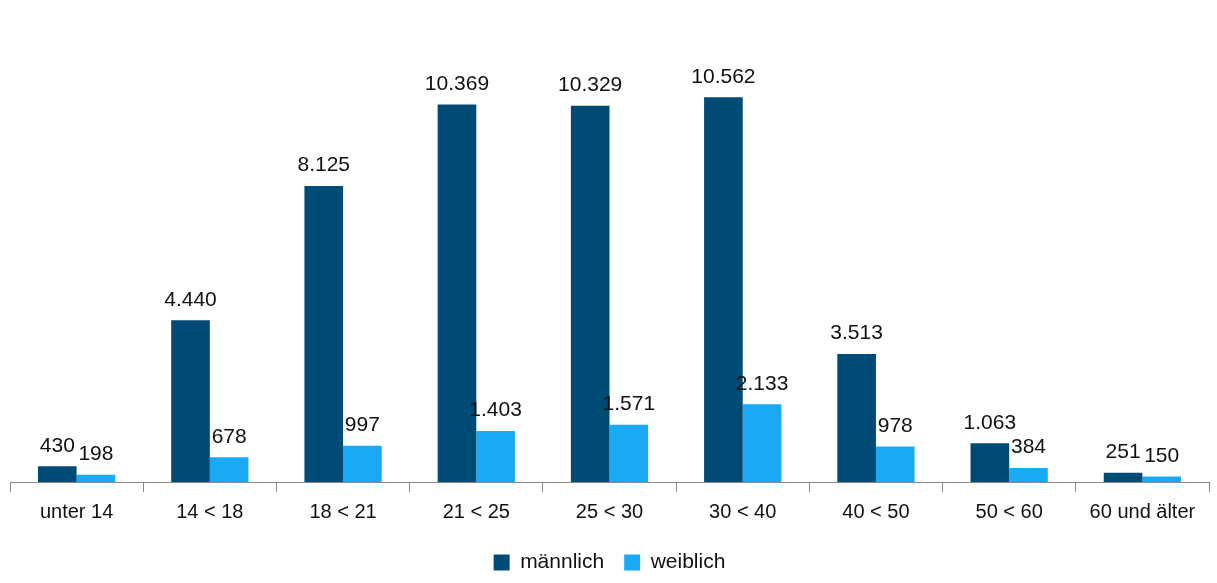 Image resolution: width=1217 pixels, height=583 pixels. What do you see at coordinates (895, 424) in the screenshot?
I see `data-label: 978` at bounding box center [895, 424].